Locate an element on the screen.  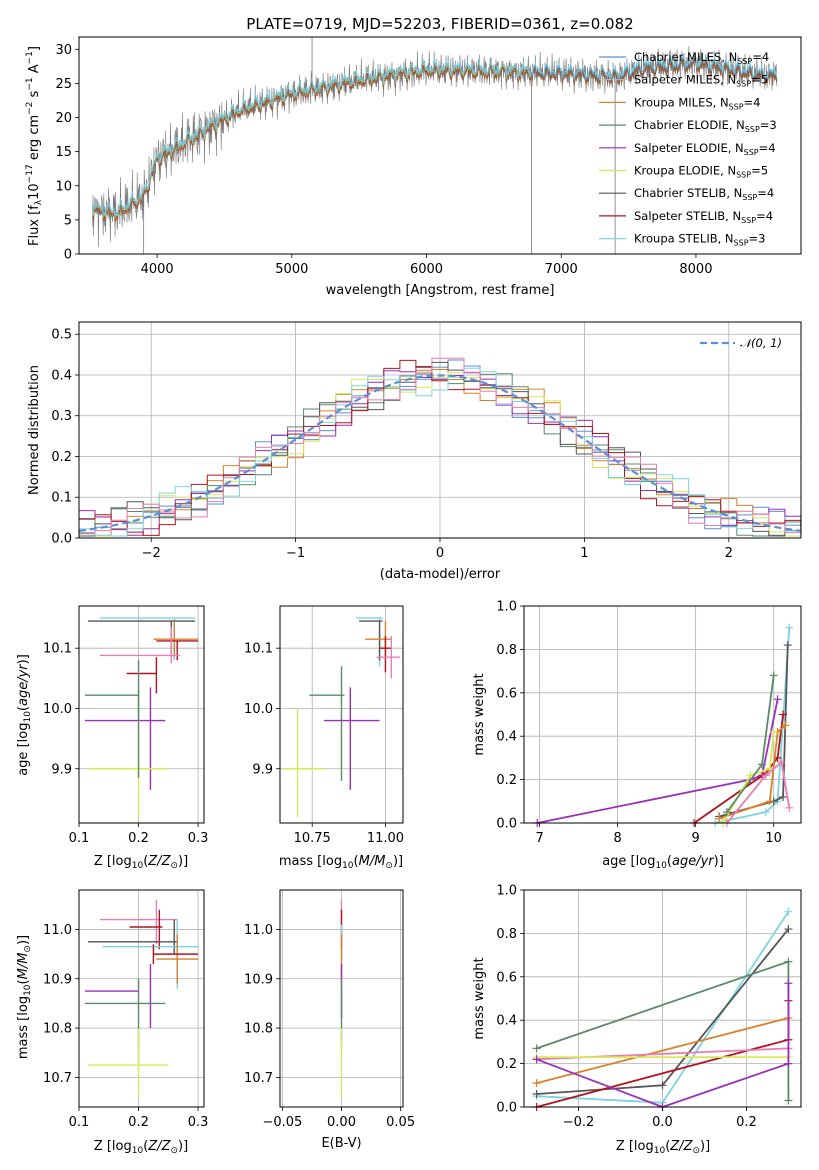
x-tick-label: 7 is located at coordinates (539, 838).